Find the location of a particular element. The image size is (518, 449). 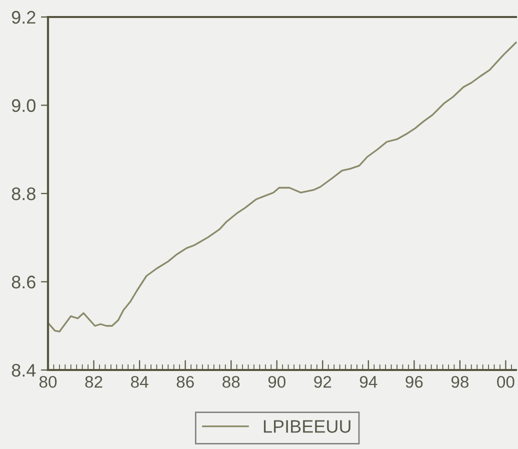

y-tick-label: 9.0 is located at coordinates (24, 105).